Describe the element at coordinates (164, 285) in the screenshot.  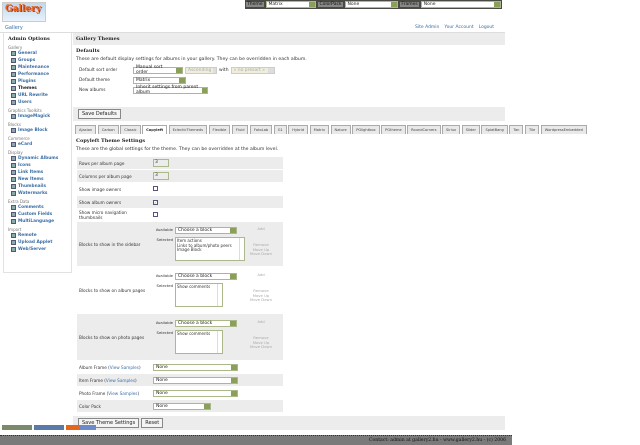
I see `selected-label: Selected` at that location.